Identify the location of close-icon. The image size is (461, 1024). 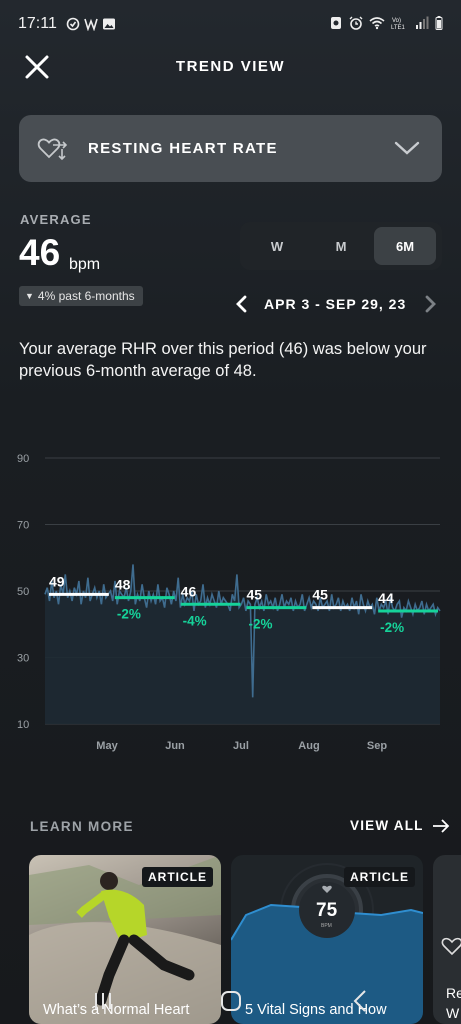
(37, 67).